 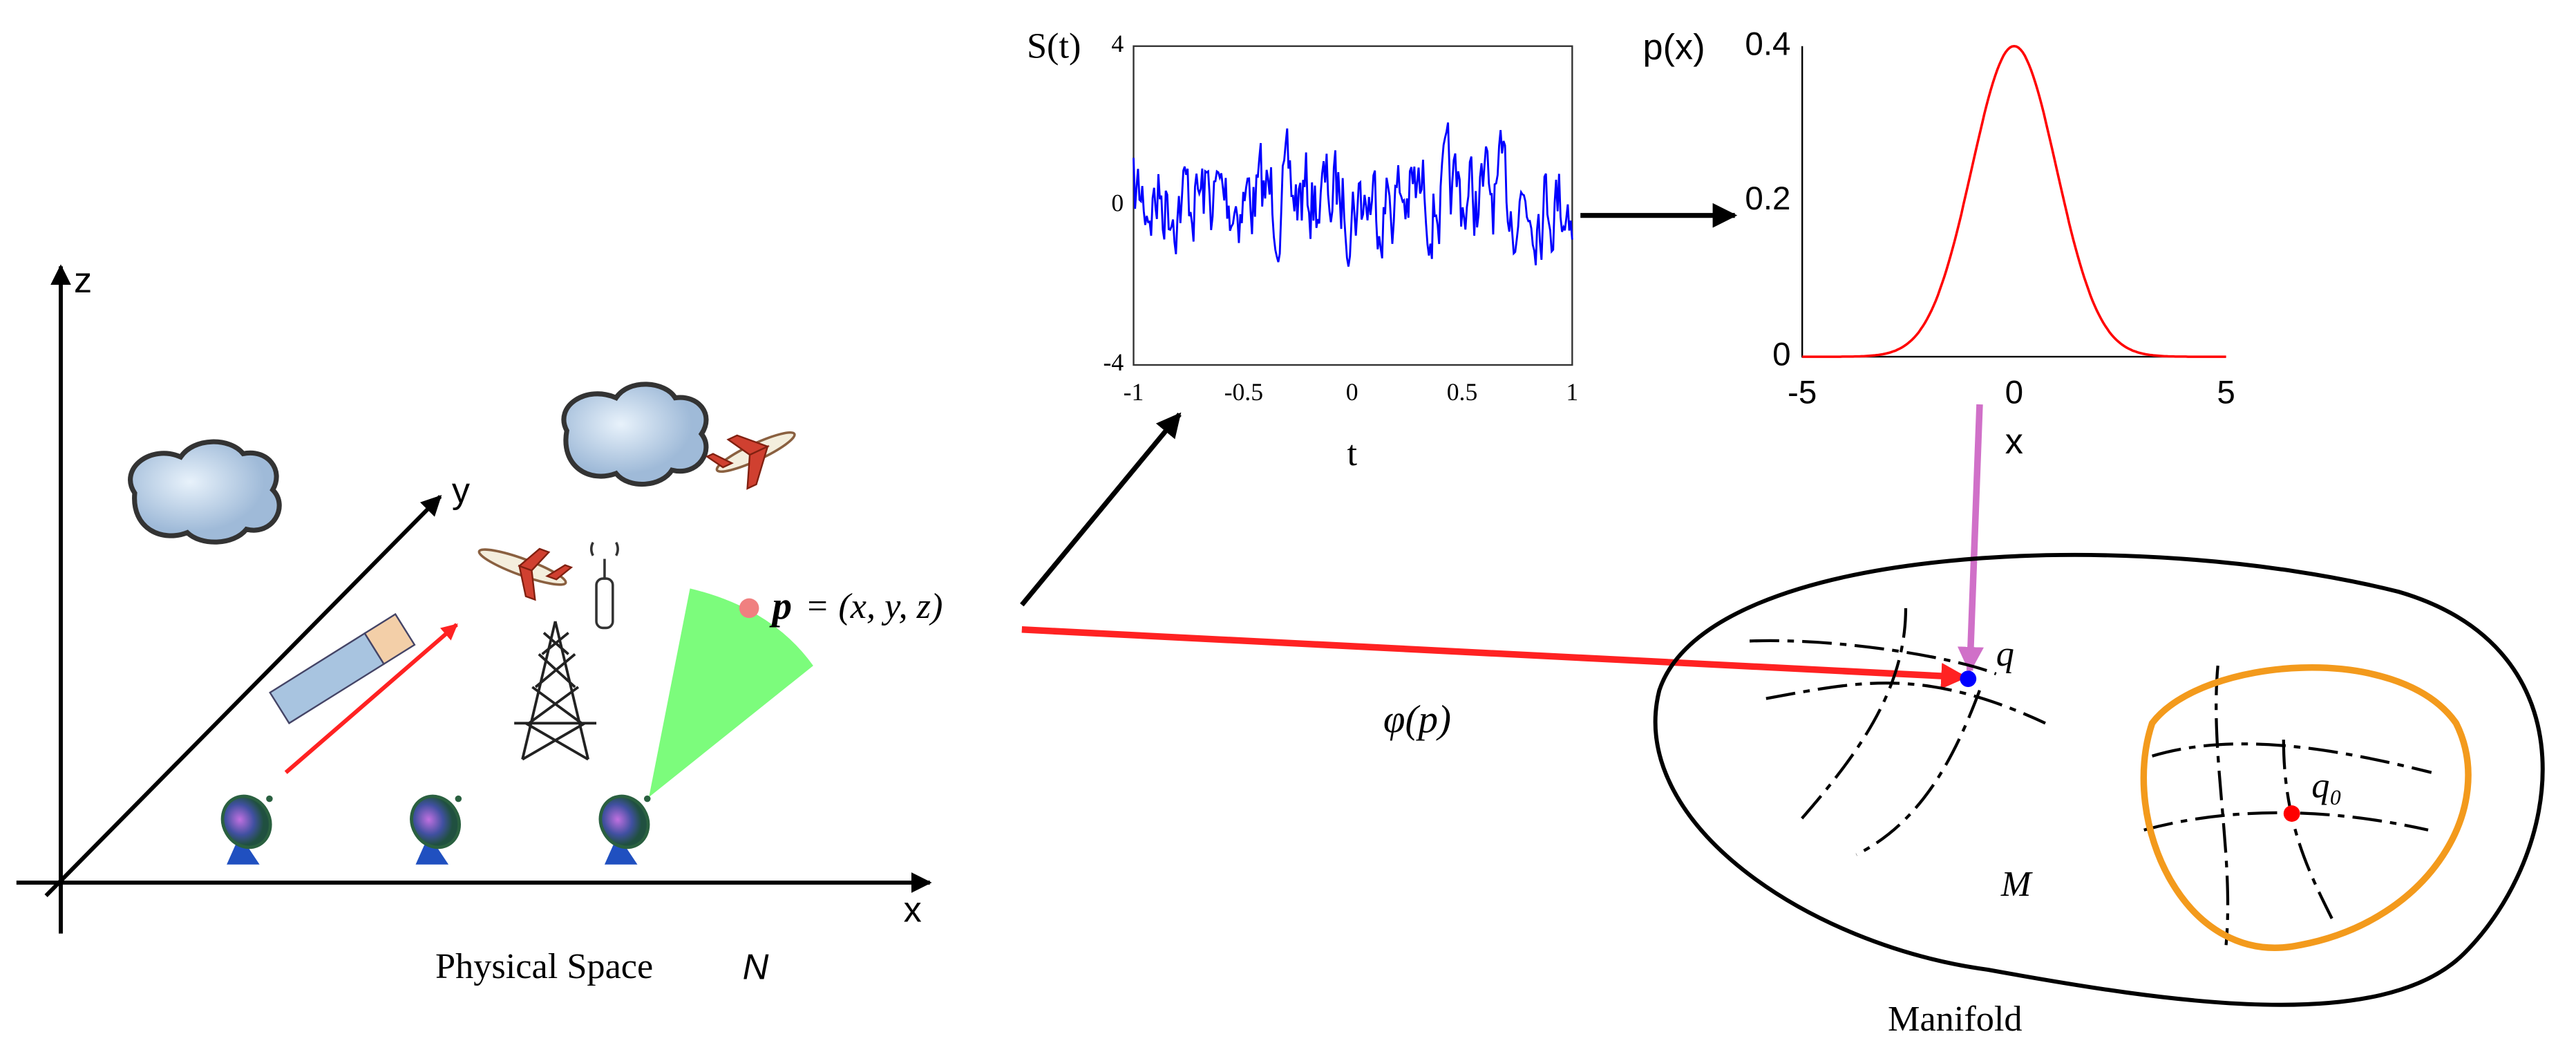 I want to click on y-tick-label: 0.4, so click(x=1767, y=44).